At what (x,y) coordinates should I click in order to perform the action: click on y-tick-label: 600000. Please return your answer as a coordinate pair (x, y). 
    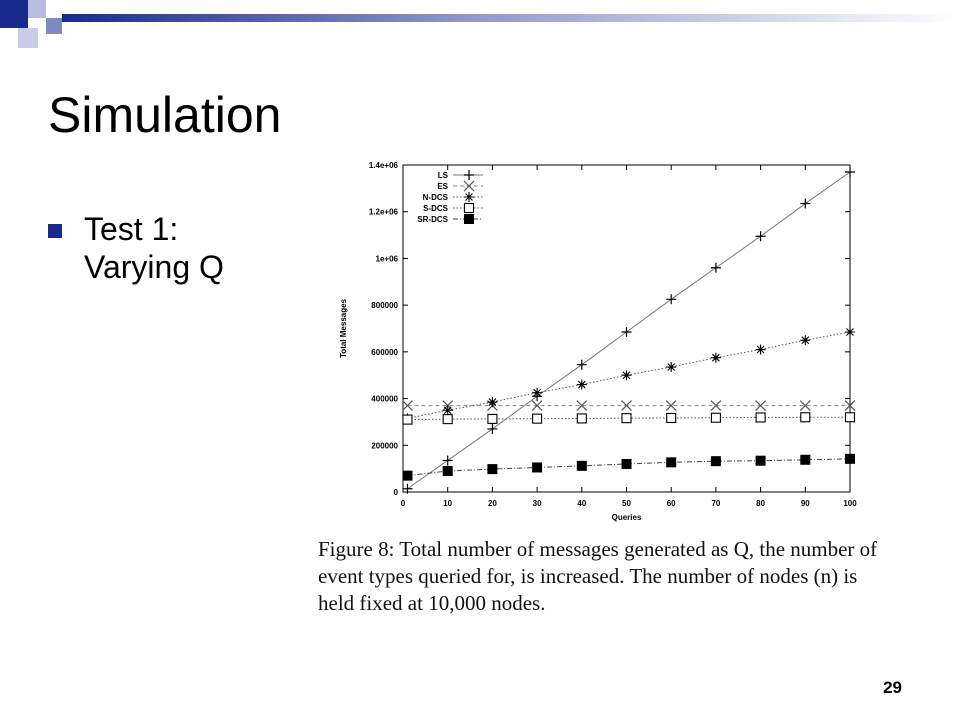
    Looking at the image, I should click on (384, 352).